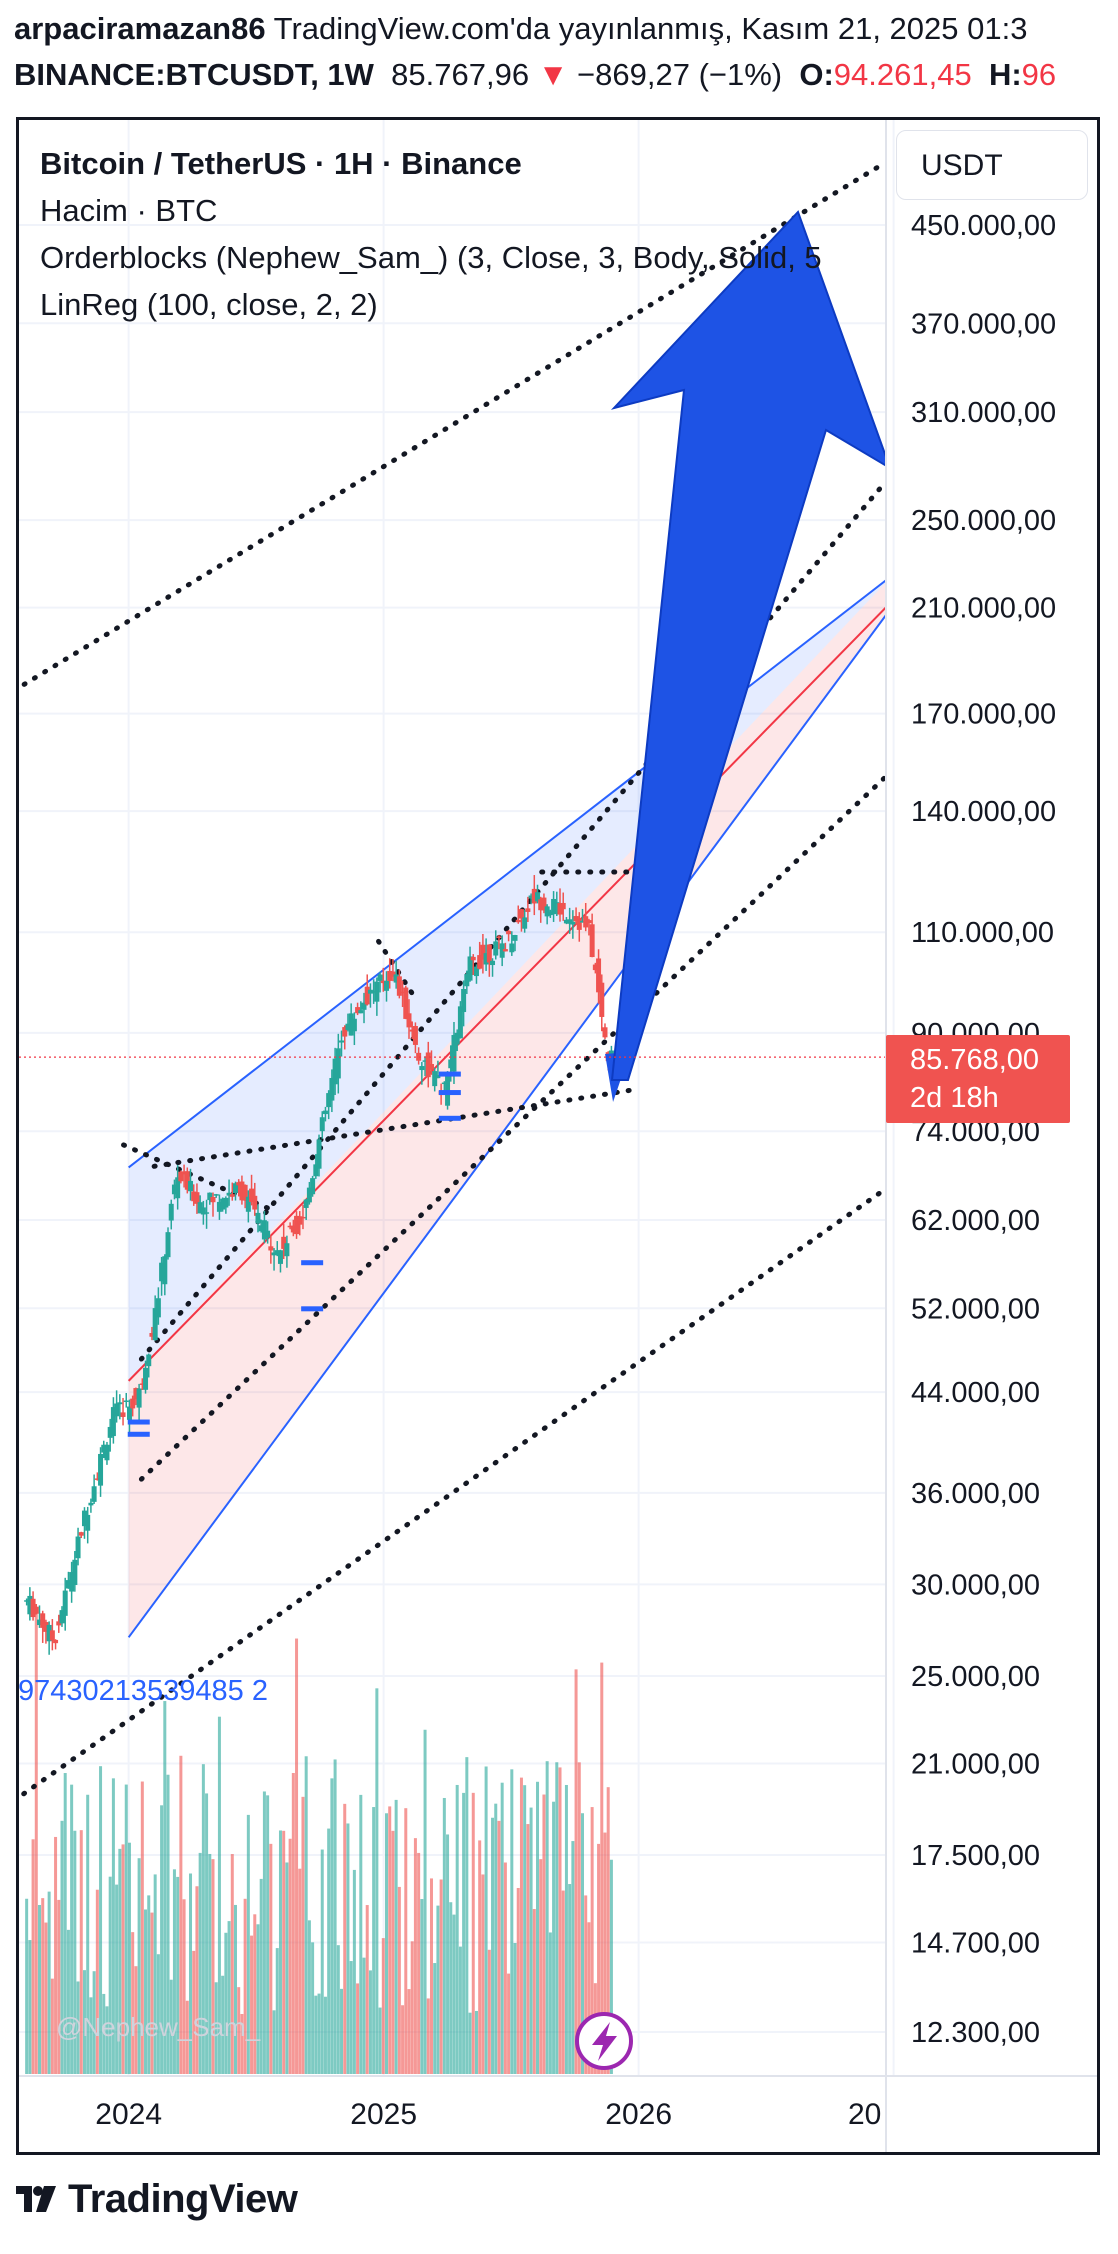 The height and width of the screenshot is (2254, 1118). I want to click on author-name: arpaciramazan86, so click(140, 28).